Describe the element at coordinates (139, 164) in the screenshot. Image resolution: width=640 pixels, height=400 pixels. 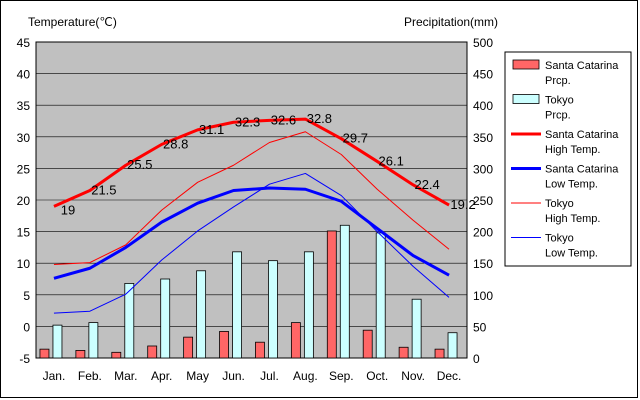
I see `data-label: 25.5` at that location.